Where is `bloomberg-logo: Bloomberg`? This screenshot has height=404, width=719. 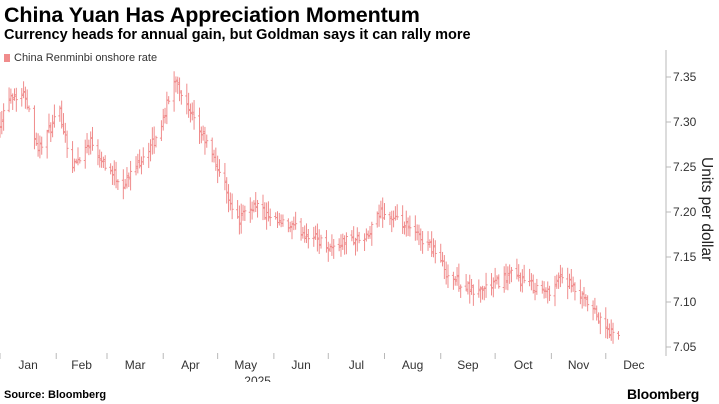
bloomberg-logo: Bloomberg is located at coordinates (663, 394).